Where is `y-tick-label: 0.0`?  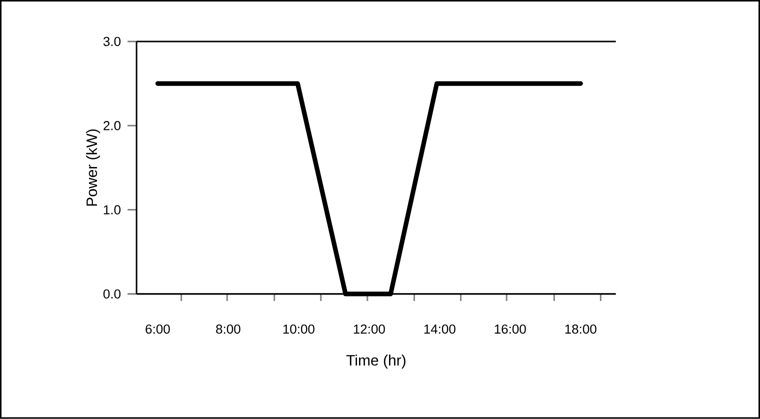
y-tick-label: 0.0 is located at coordinates (112, 294).